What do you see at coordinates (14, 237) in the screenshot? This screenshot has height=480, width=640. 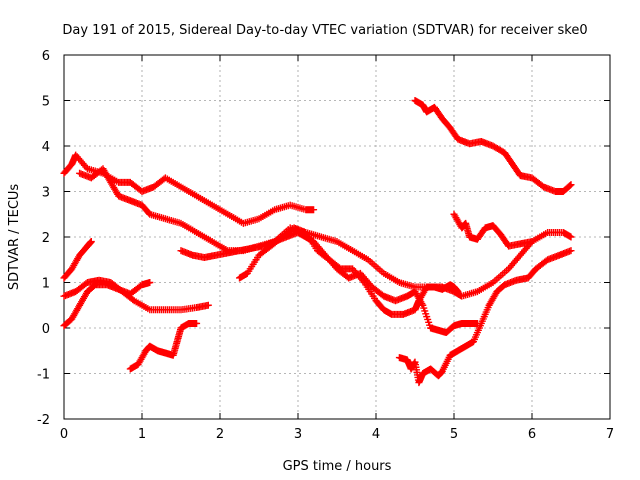 I see `y-axis-label: SDTVAR / TECUs` at bounding box center [14, 237].